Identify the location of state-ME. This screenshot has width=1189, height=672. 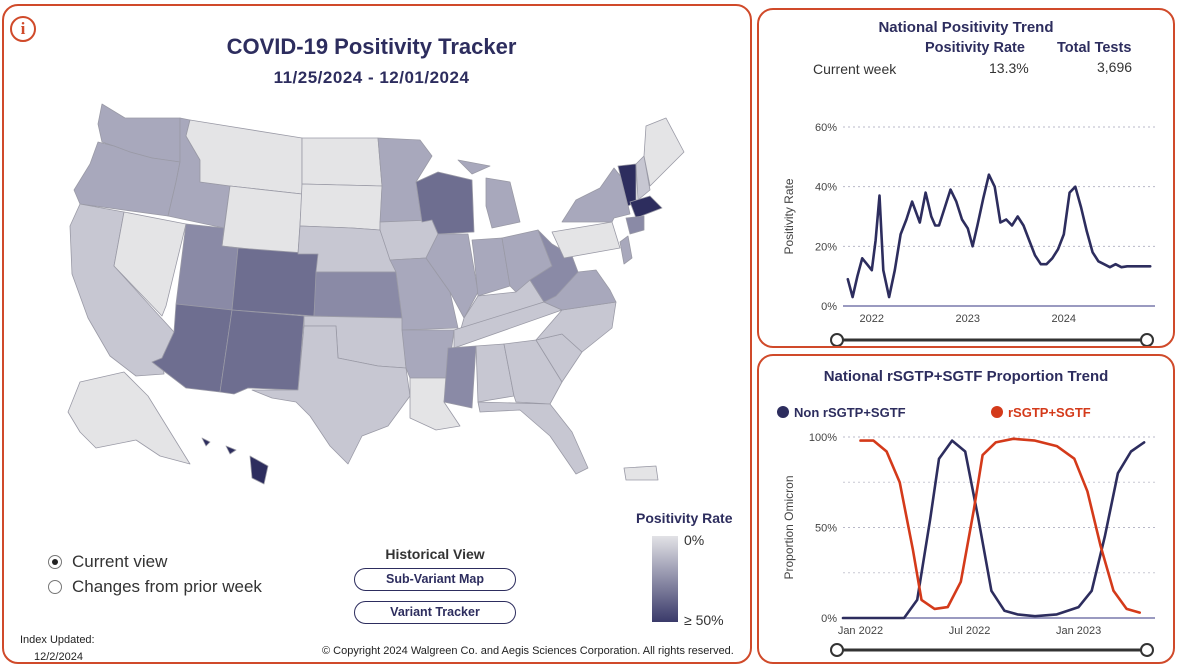
(664, 152).